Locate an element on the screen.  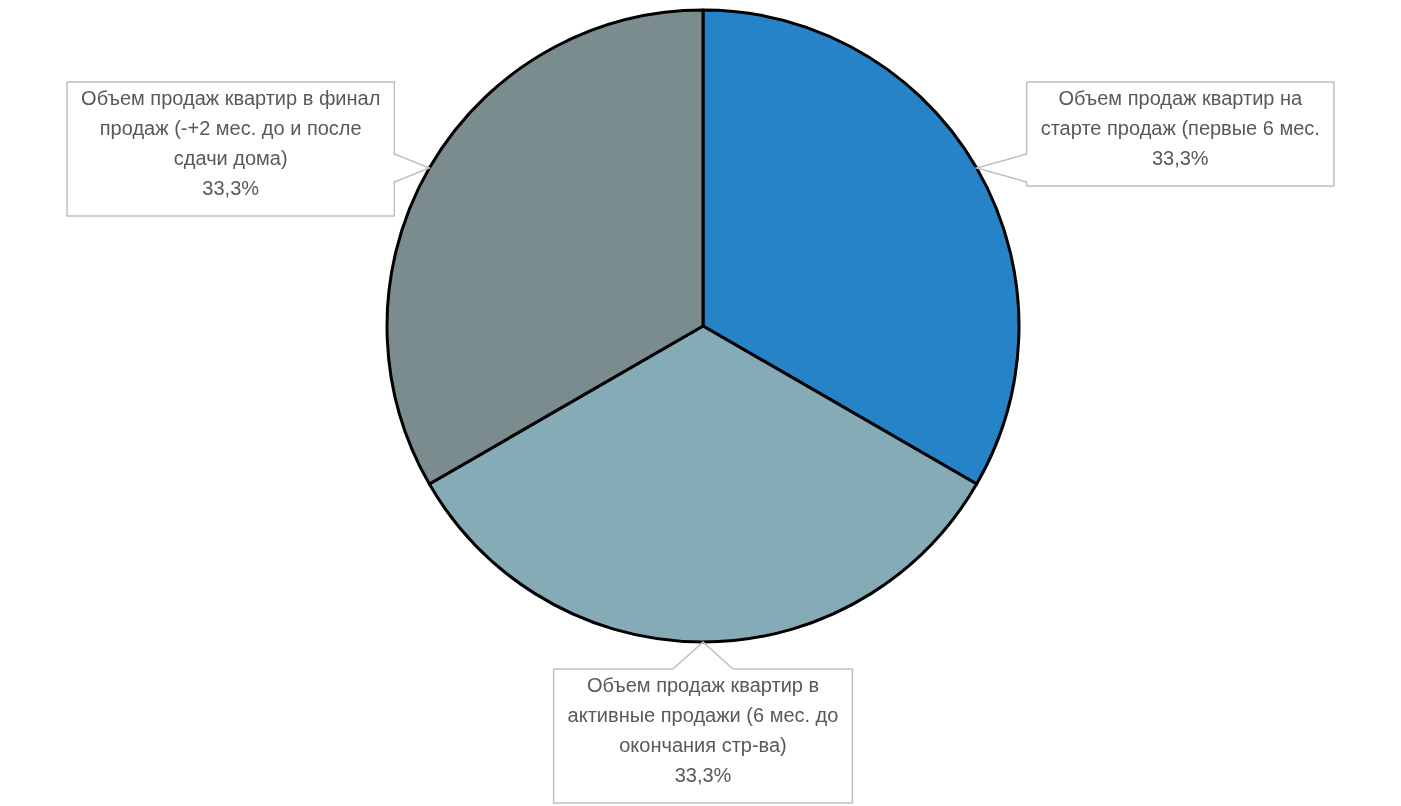
slice-label: Объем продаж квартир на старте продаж (первые 6 мес. is located at coordinates (1180, 113).